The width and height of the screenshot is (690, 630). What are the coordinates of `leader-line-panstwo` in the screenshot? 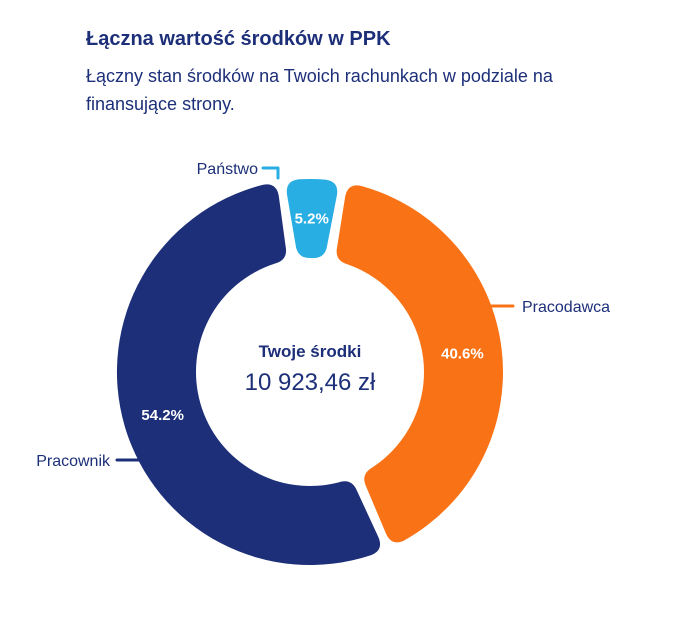 It's located at (270, 173).